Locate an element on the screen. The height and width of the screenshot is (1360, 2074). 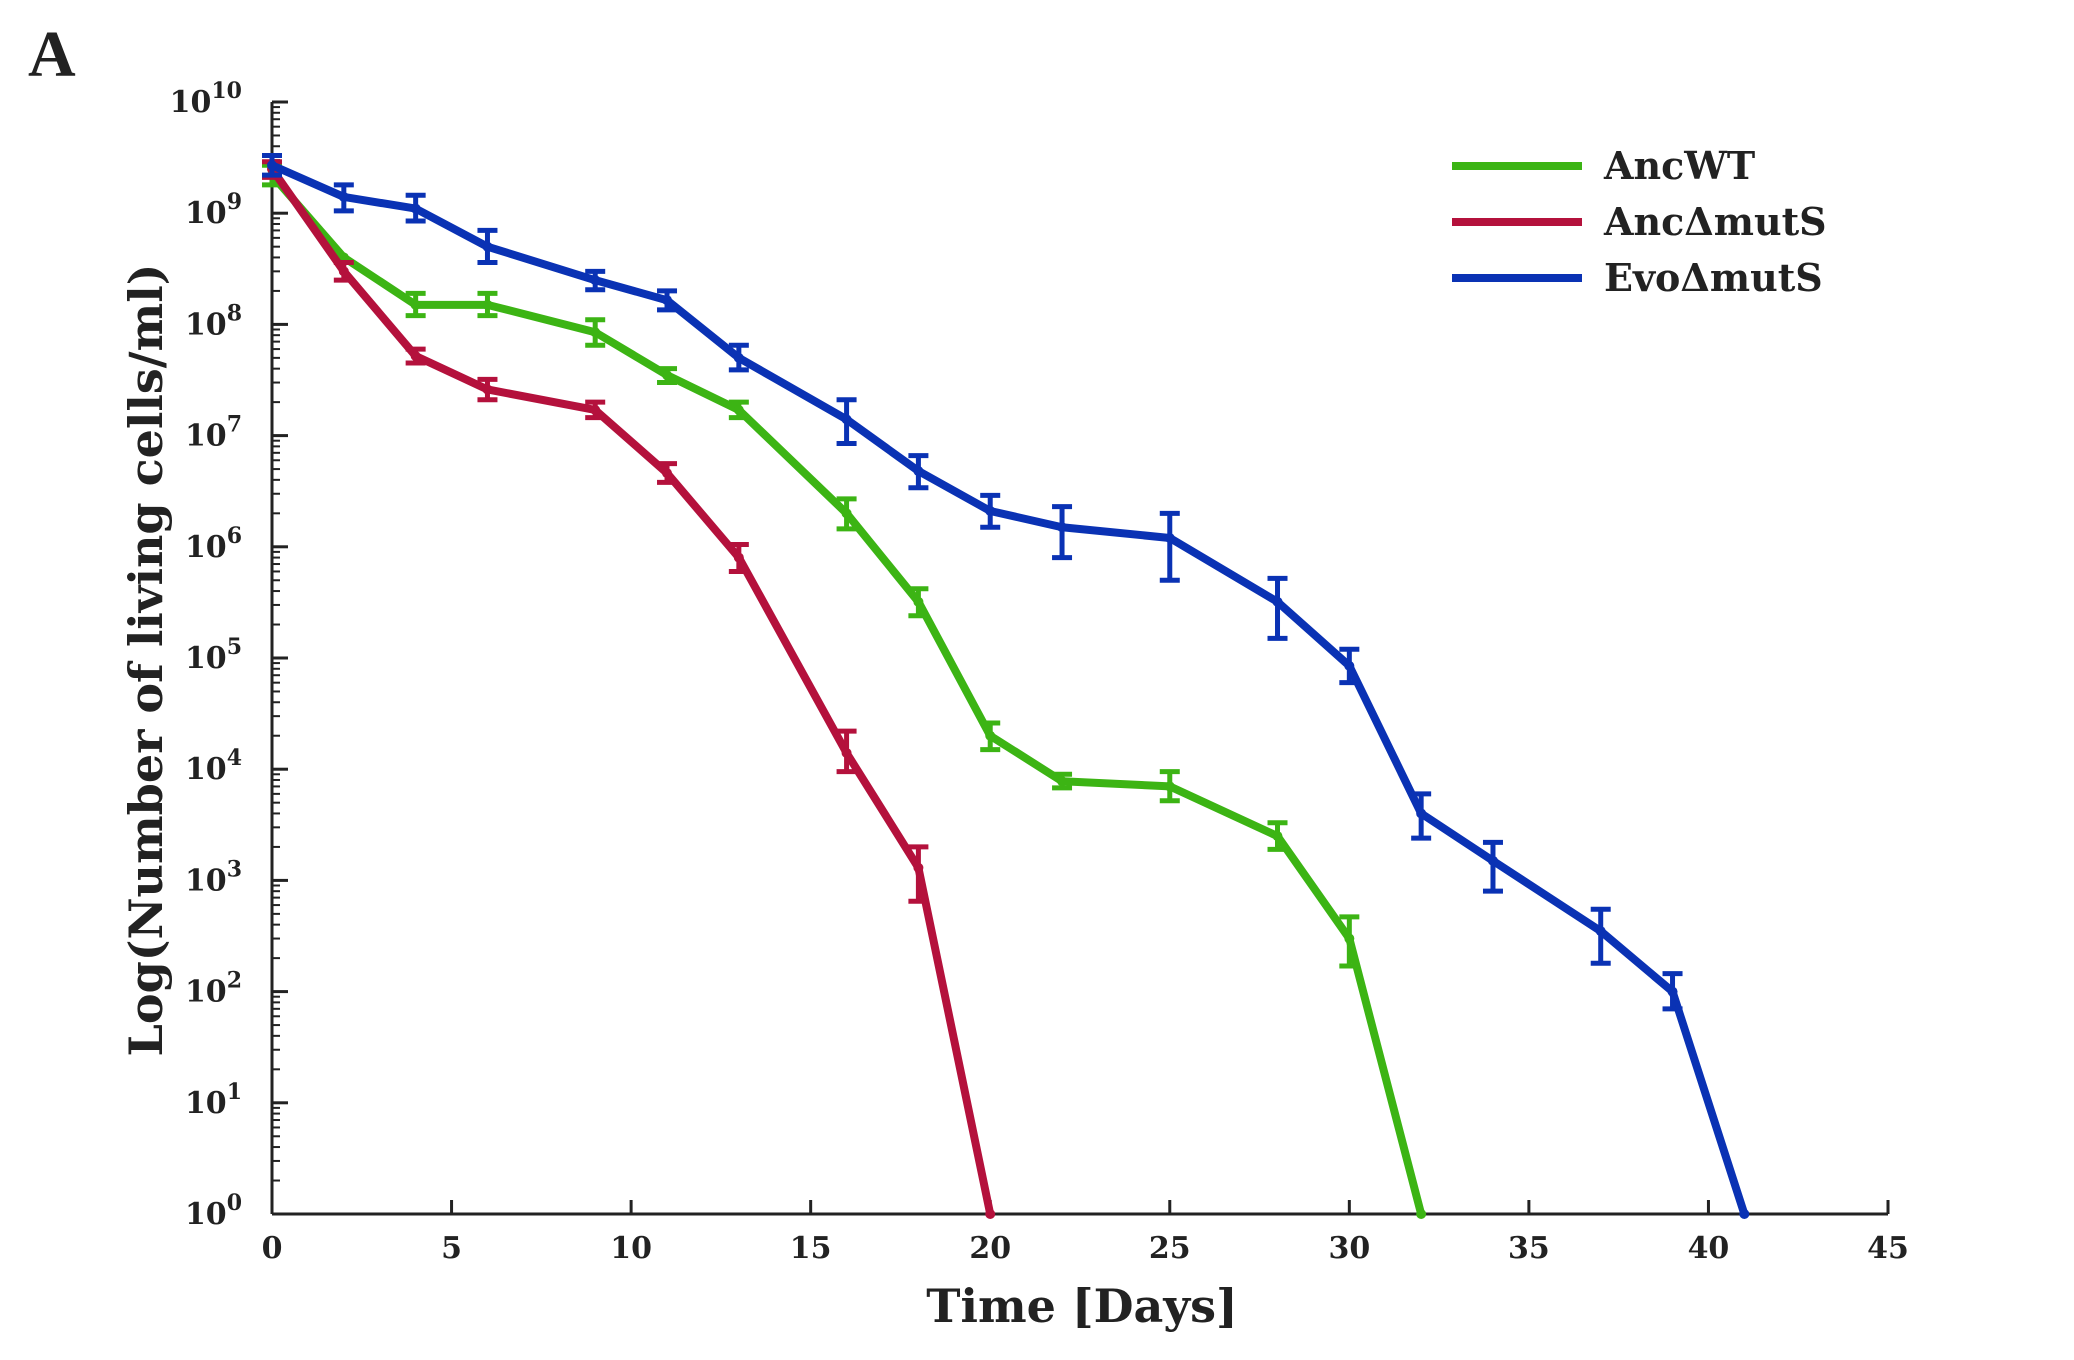
y-tick-label: 10¹ is located at coordinates (213, 1100).